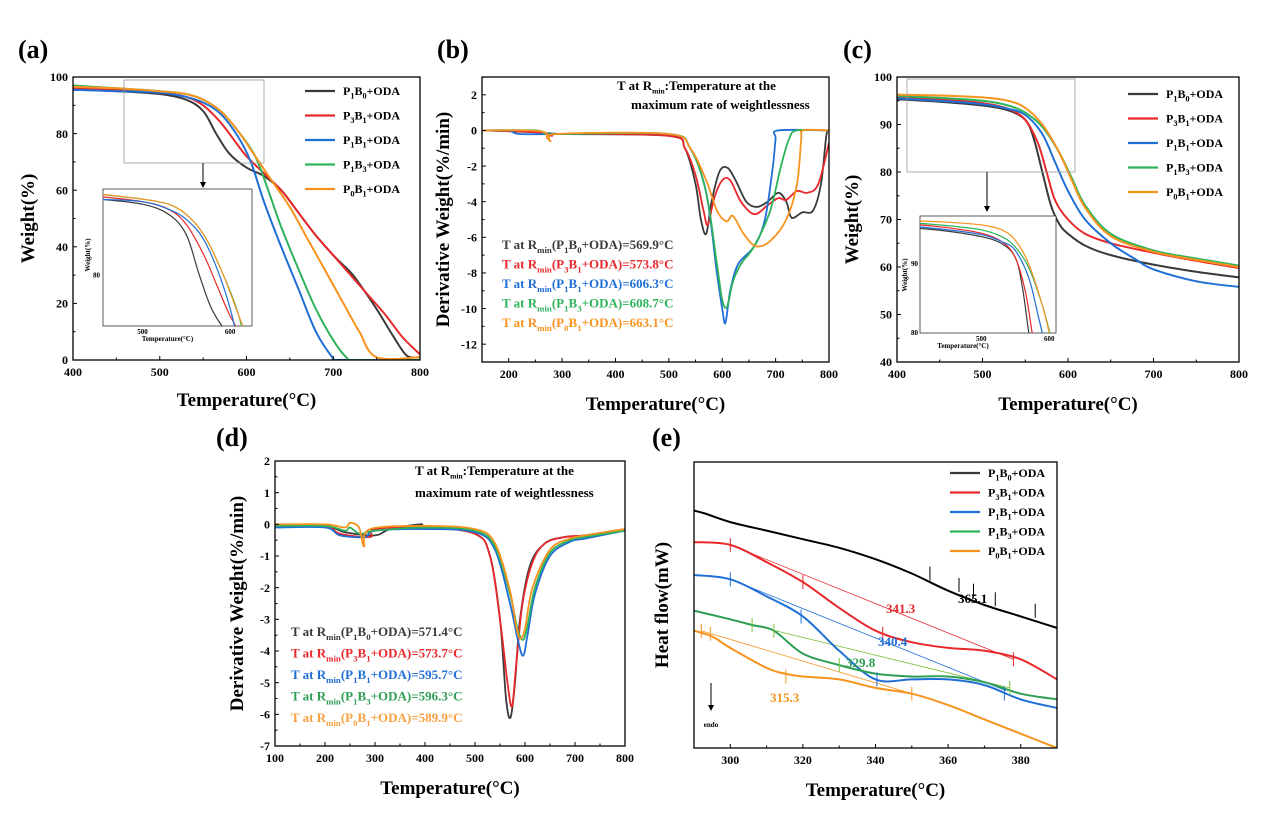 The height and width of the screenshot is (830, 1284). Describe the element at coordinates (785, 697) in the screenshot. I see `transition-temperature-label: 315.3` at that location.